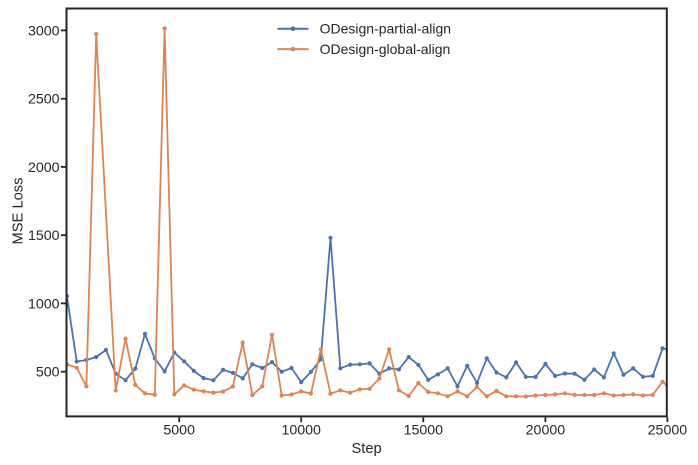 The height and width of the screenshot is (465, 698). I want to click on svg-text: 1500, so click(44, 236).